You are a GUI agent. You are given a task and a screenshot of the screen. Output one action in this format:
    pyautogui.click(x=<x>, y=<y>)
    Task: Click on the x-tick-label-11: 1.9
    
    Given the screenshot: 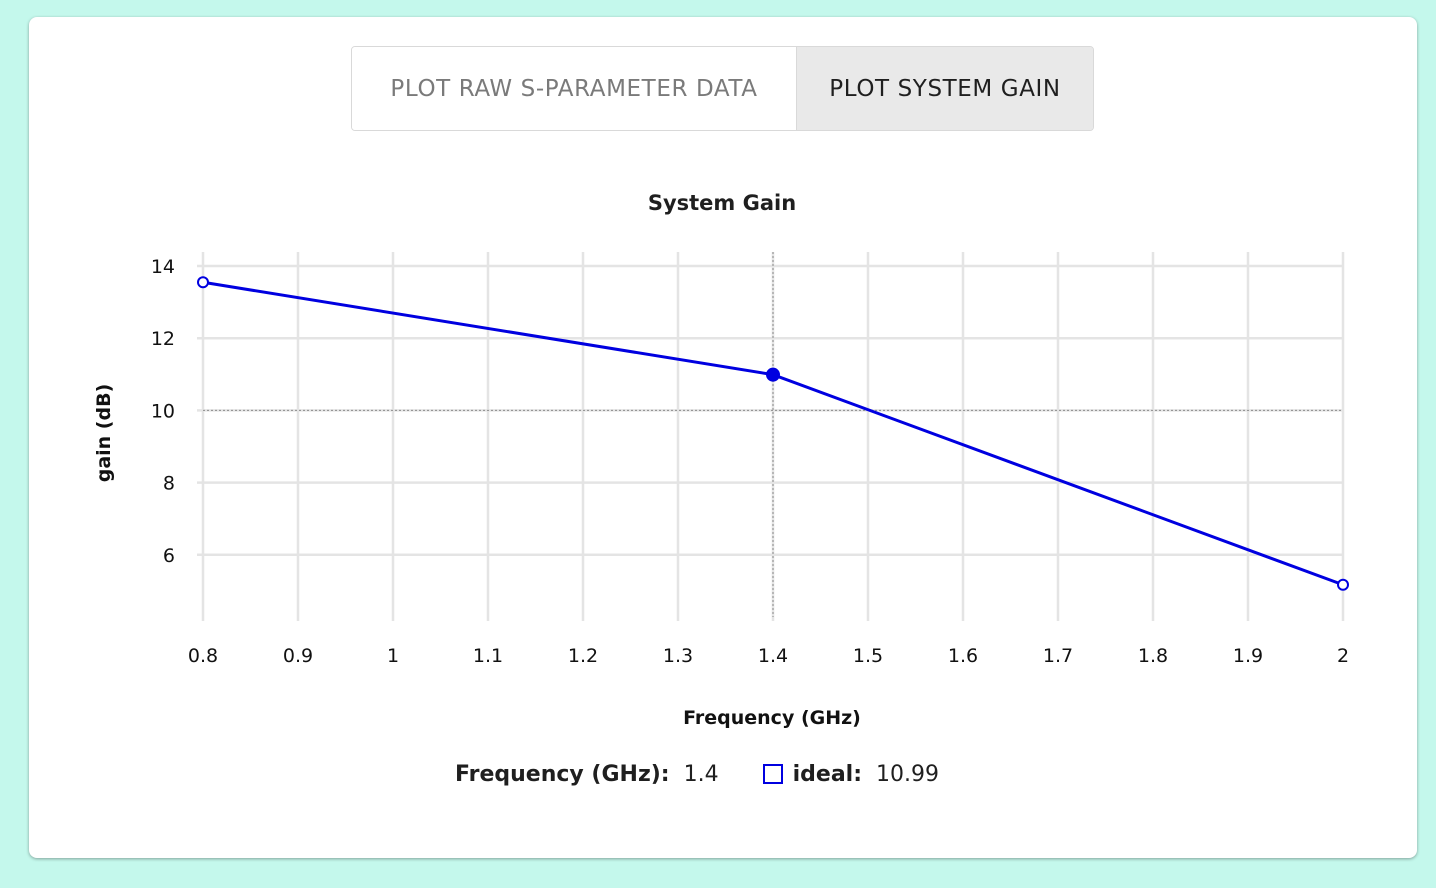 What is the action you would take?
    pyautogui.click(x=1248, y=656)
    